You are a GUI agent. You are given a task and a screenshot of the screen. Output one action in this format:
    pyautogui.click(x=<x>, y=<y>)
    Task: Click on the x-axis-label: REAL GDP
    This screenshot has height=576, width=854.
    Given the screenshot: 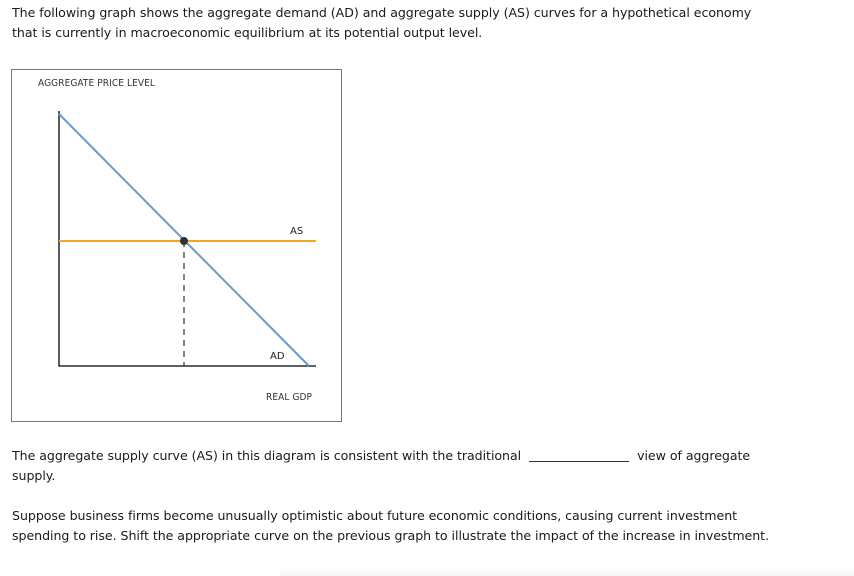 What is the action you would take?
    pyautogui.click(x=289, y=397)
    